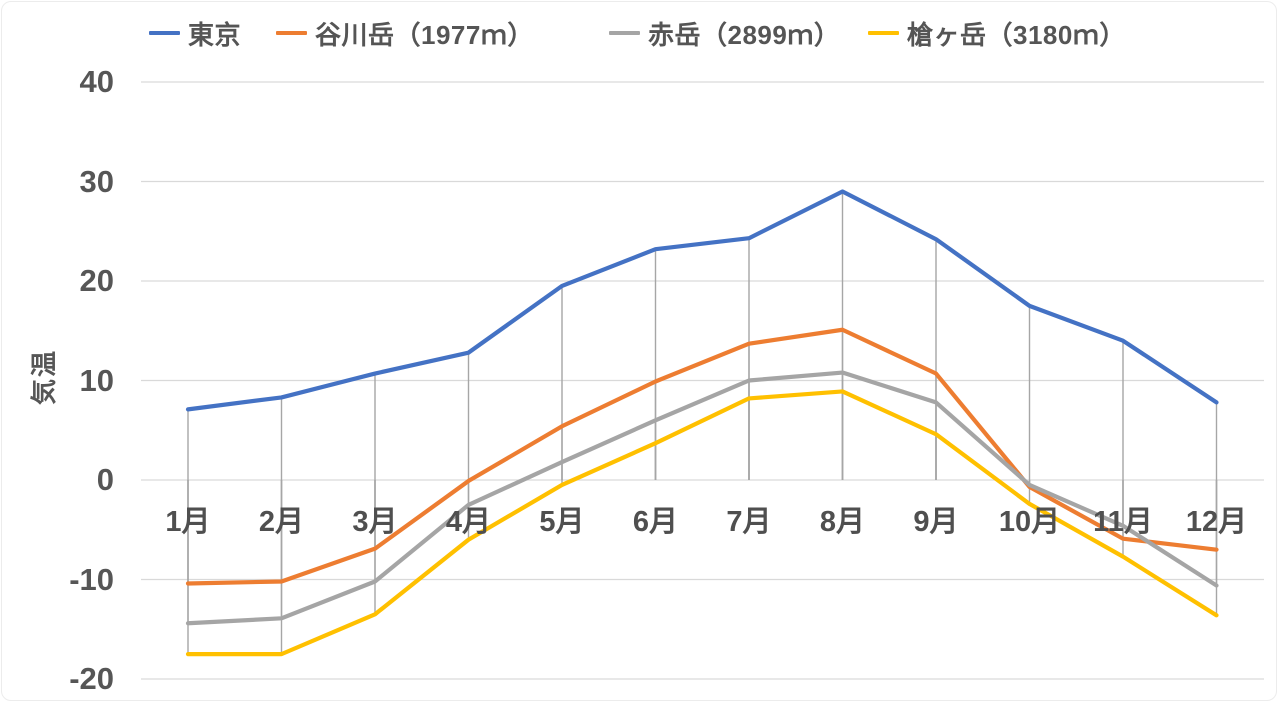 This screenshot has width=1280, height=704. I want to click on legend-label-tokyo: 東京, so click(215, 34).